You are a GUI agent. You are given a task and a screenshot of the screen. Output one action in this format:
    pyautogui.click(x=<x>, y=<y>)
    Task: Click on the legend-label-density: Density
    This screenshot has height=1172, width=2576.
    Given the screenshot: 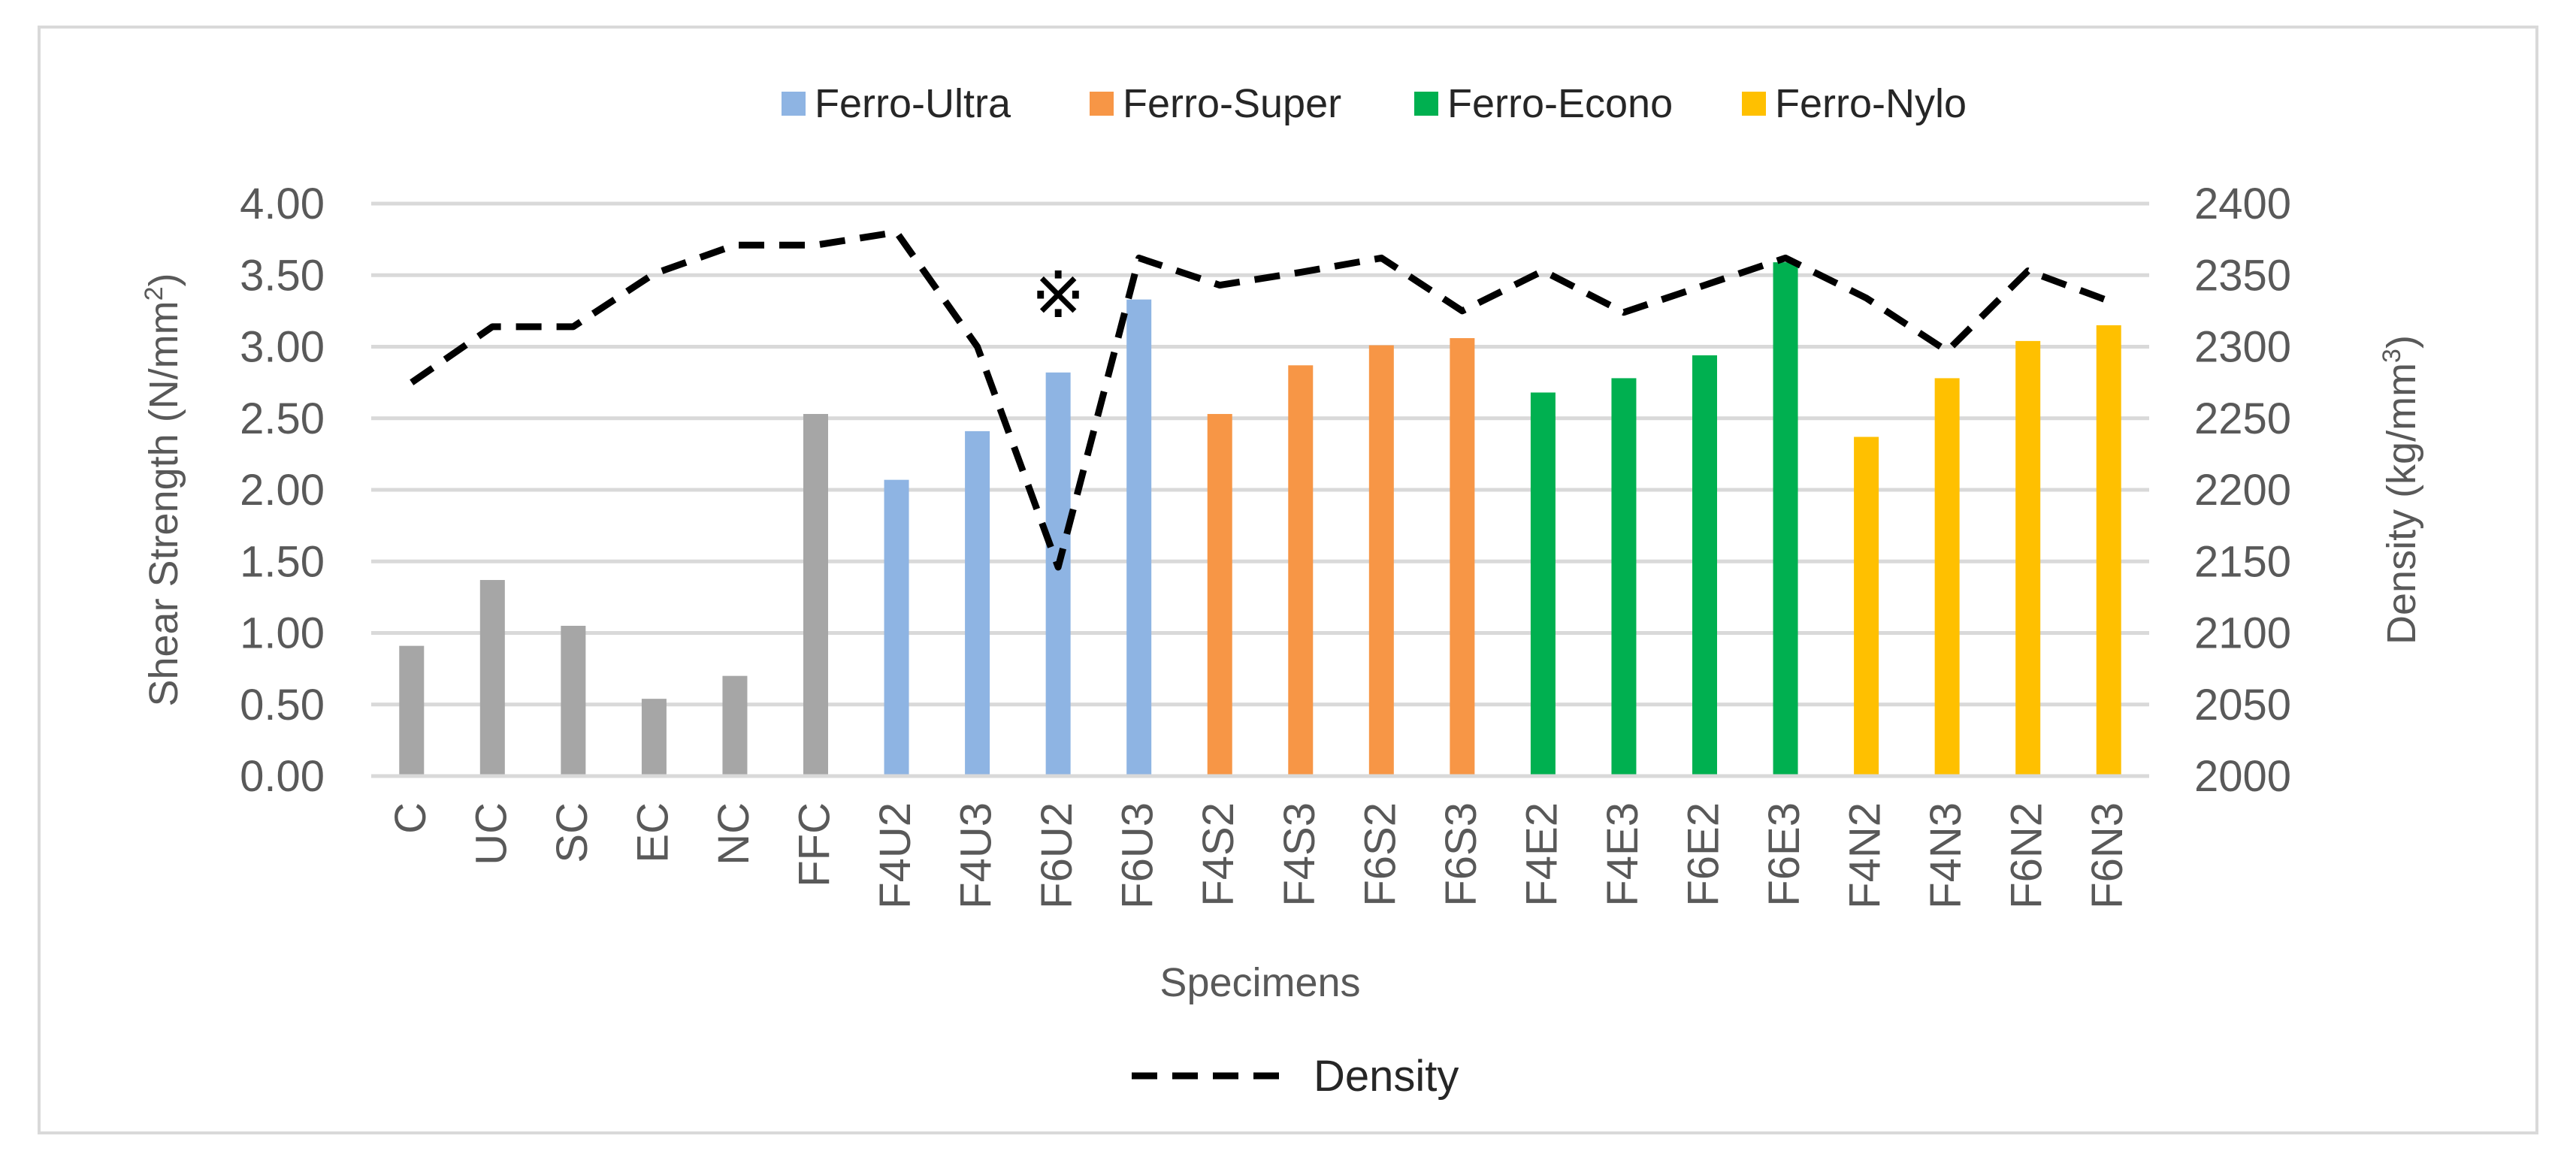 What is the action you would take?
    pyautogui.click(x=1386, y=1076)
    